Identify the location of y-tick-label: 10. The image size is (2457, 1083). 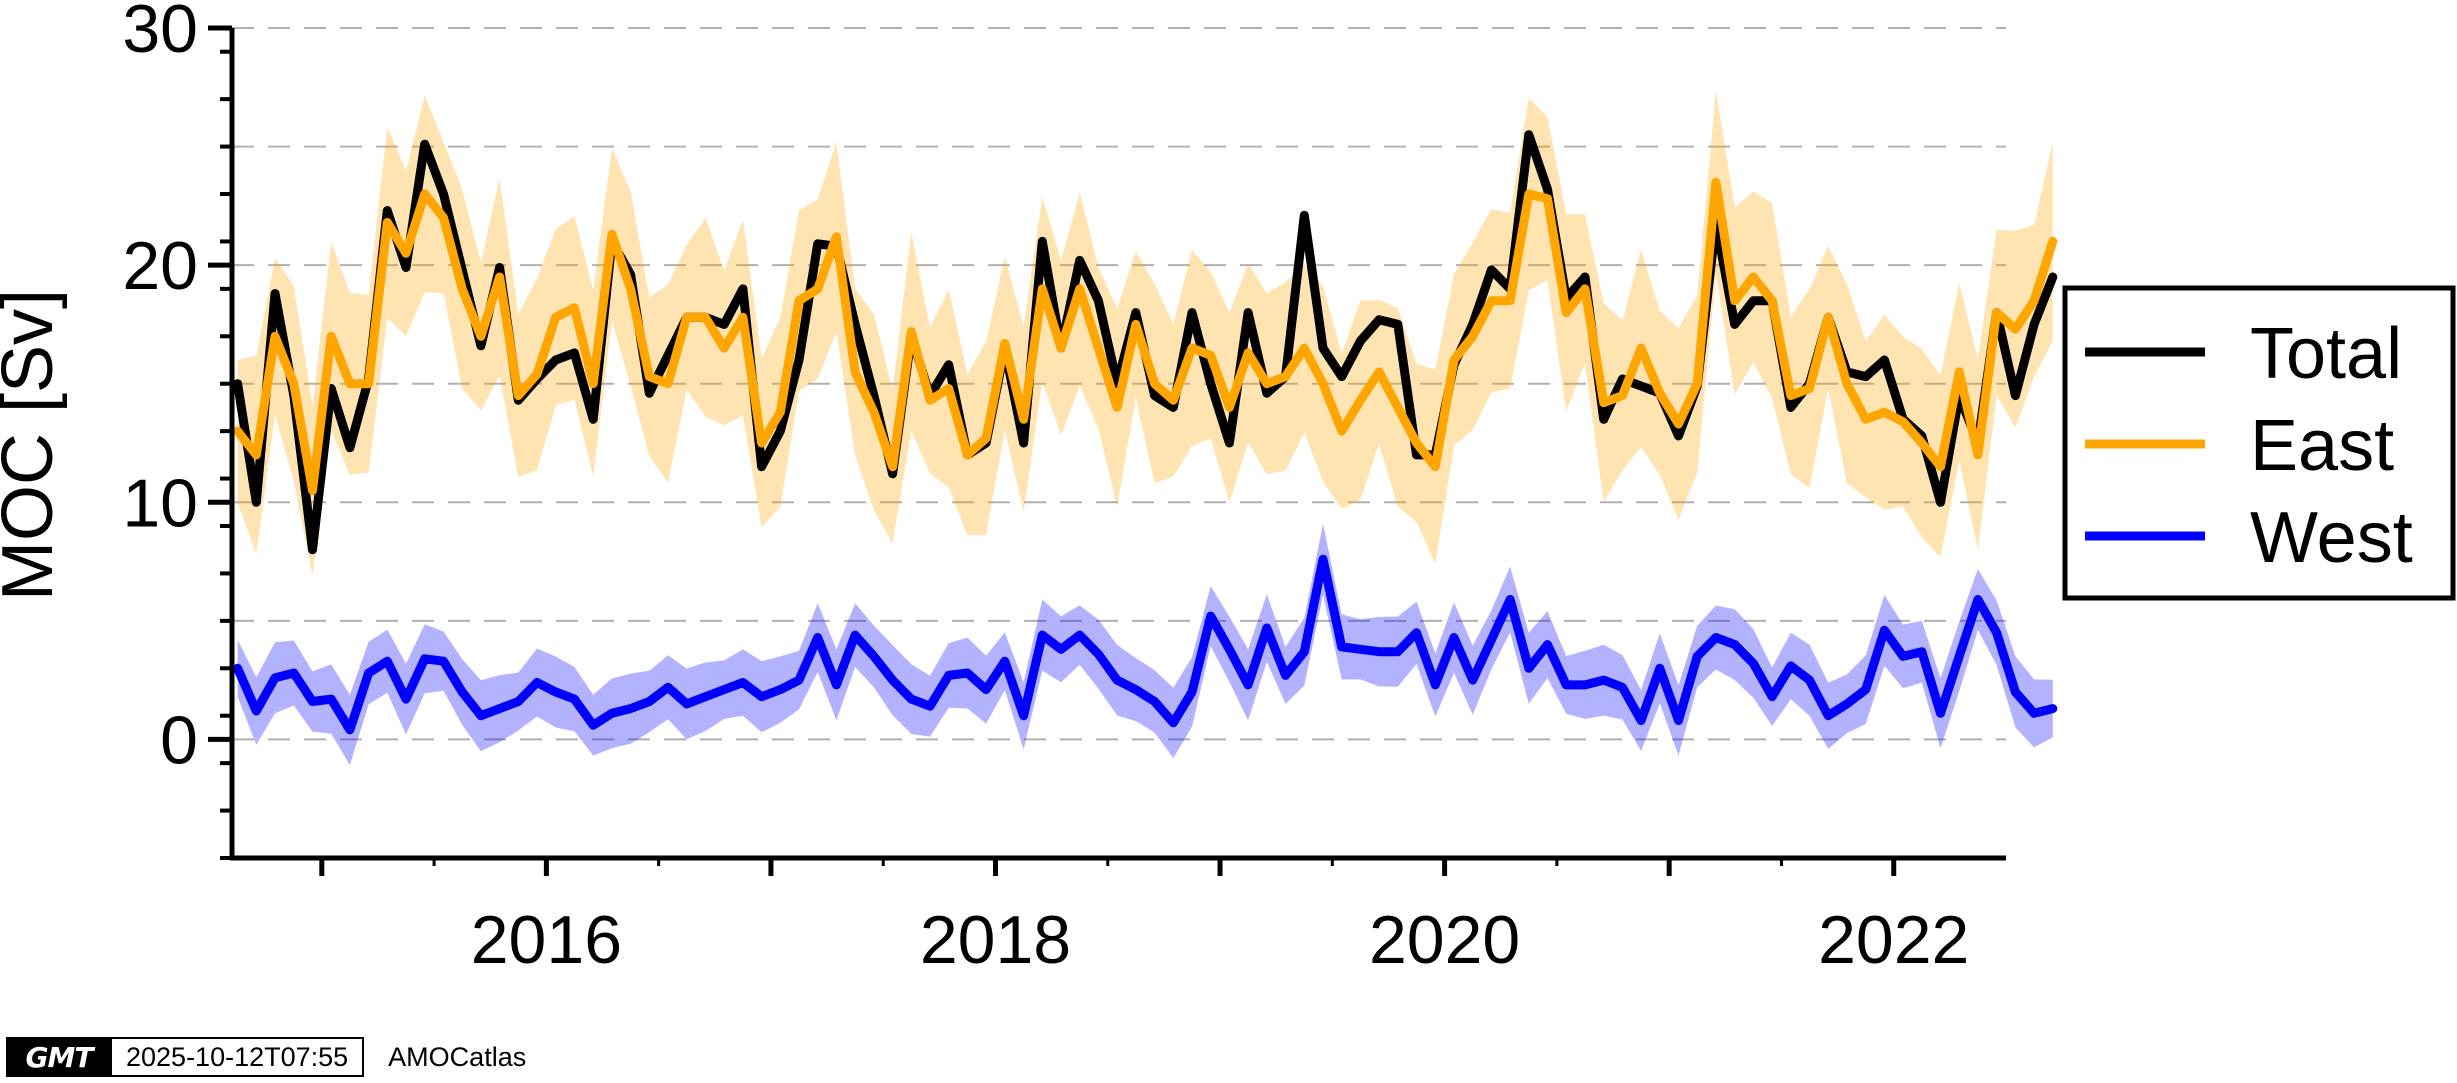
(160, 503).